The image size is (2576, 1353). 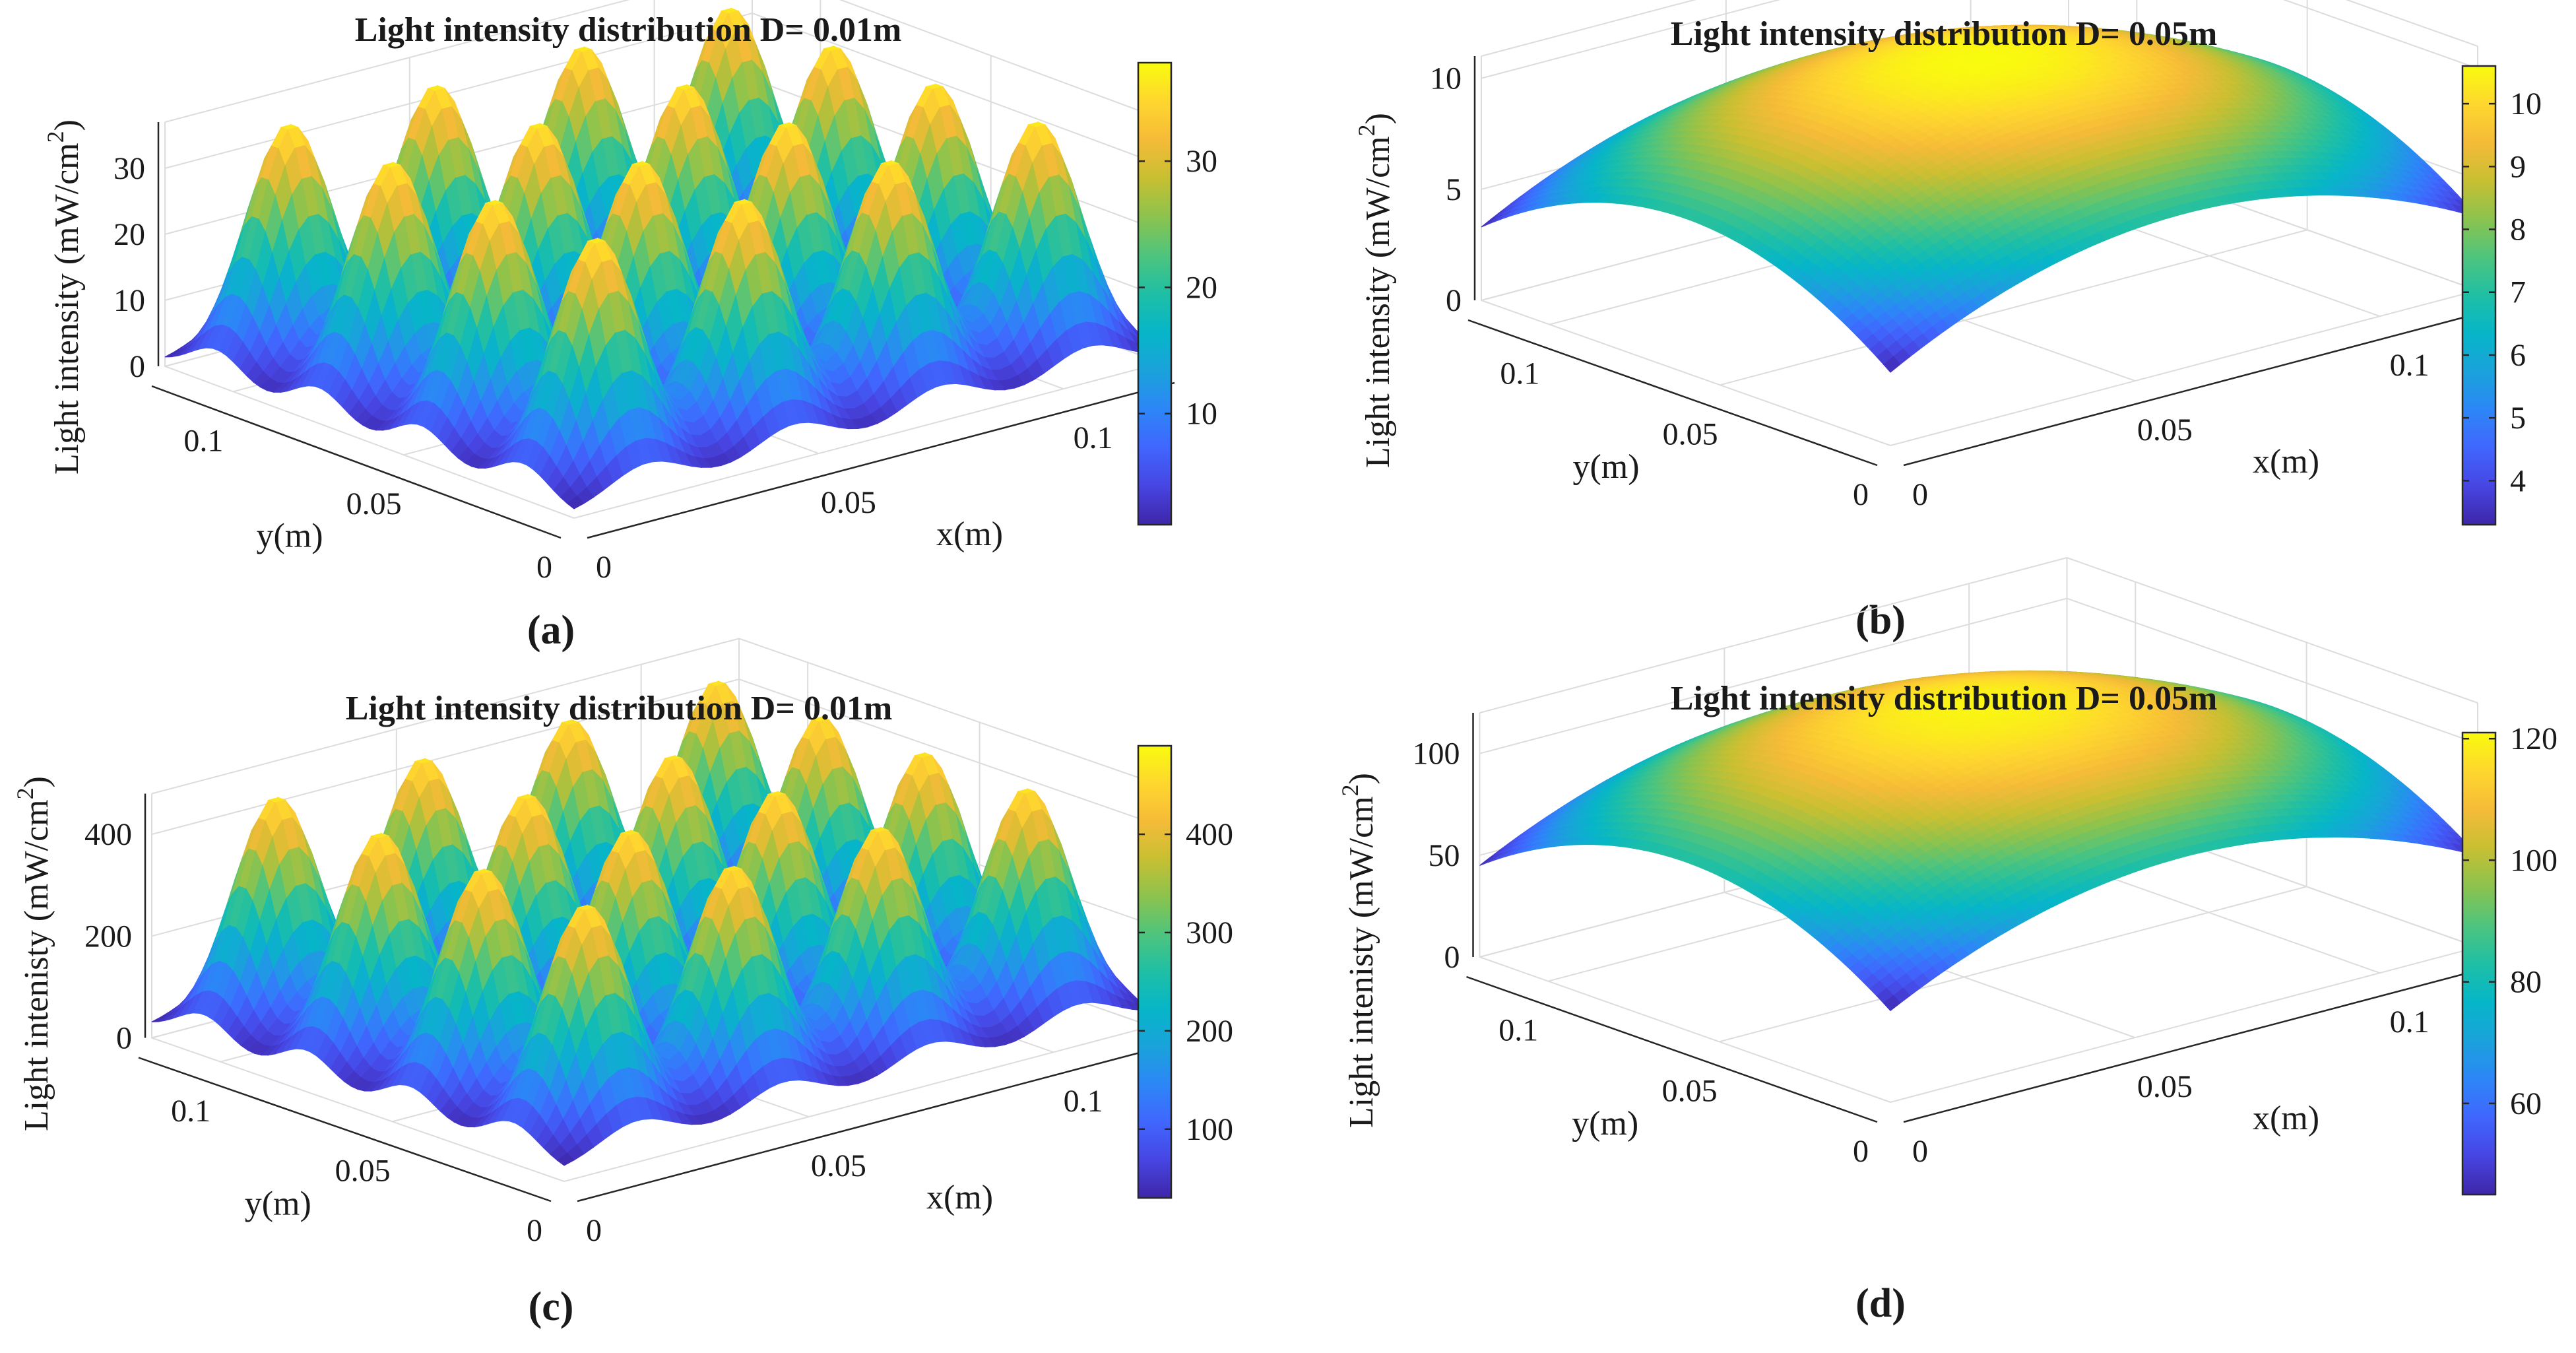 I want to click on colorbar-tick-label: 30, so click(x=1201, y=161).